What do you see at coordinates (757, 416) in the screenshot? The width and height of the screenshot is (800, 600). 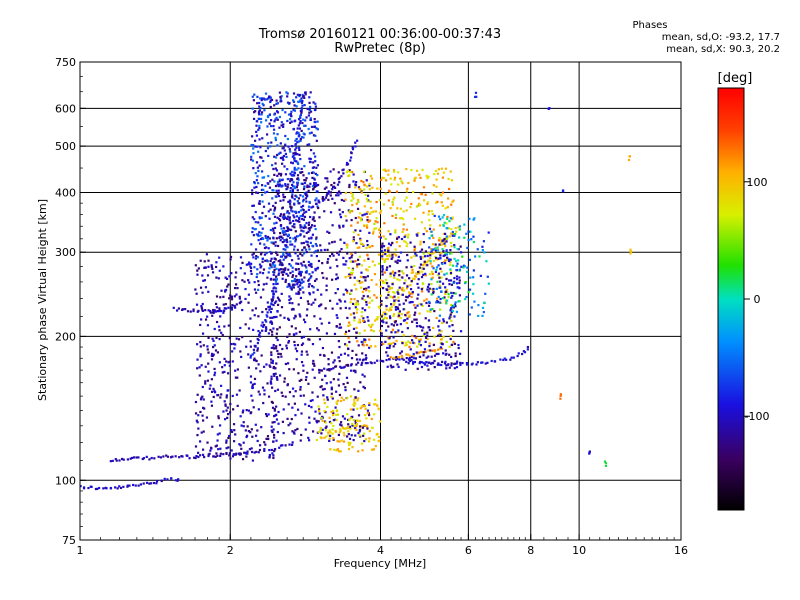 I see `colorbar-tick-label: -100` at bounding box center [757, 416].